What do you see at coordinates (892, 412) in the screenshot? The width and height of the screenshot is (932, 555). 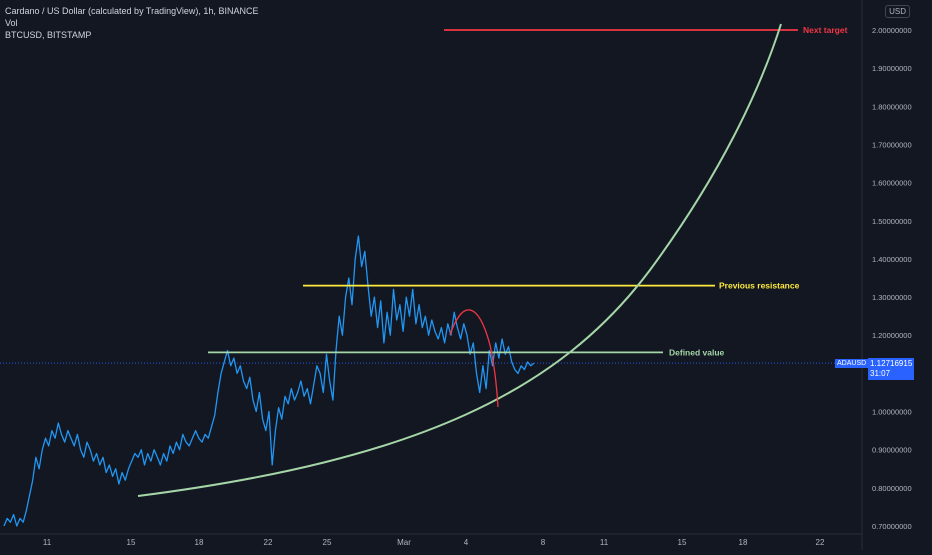 I see `y-tick-label: 1.00000000` at bounding box center [892, 412].